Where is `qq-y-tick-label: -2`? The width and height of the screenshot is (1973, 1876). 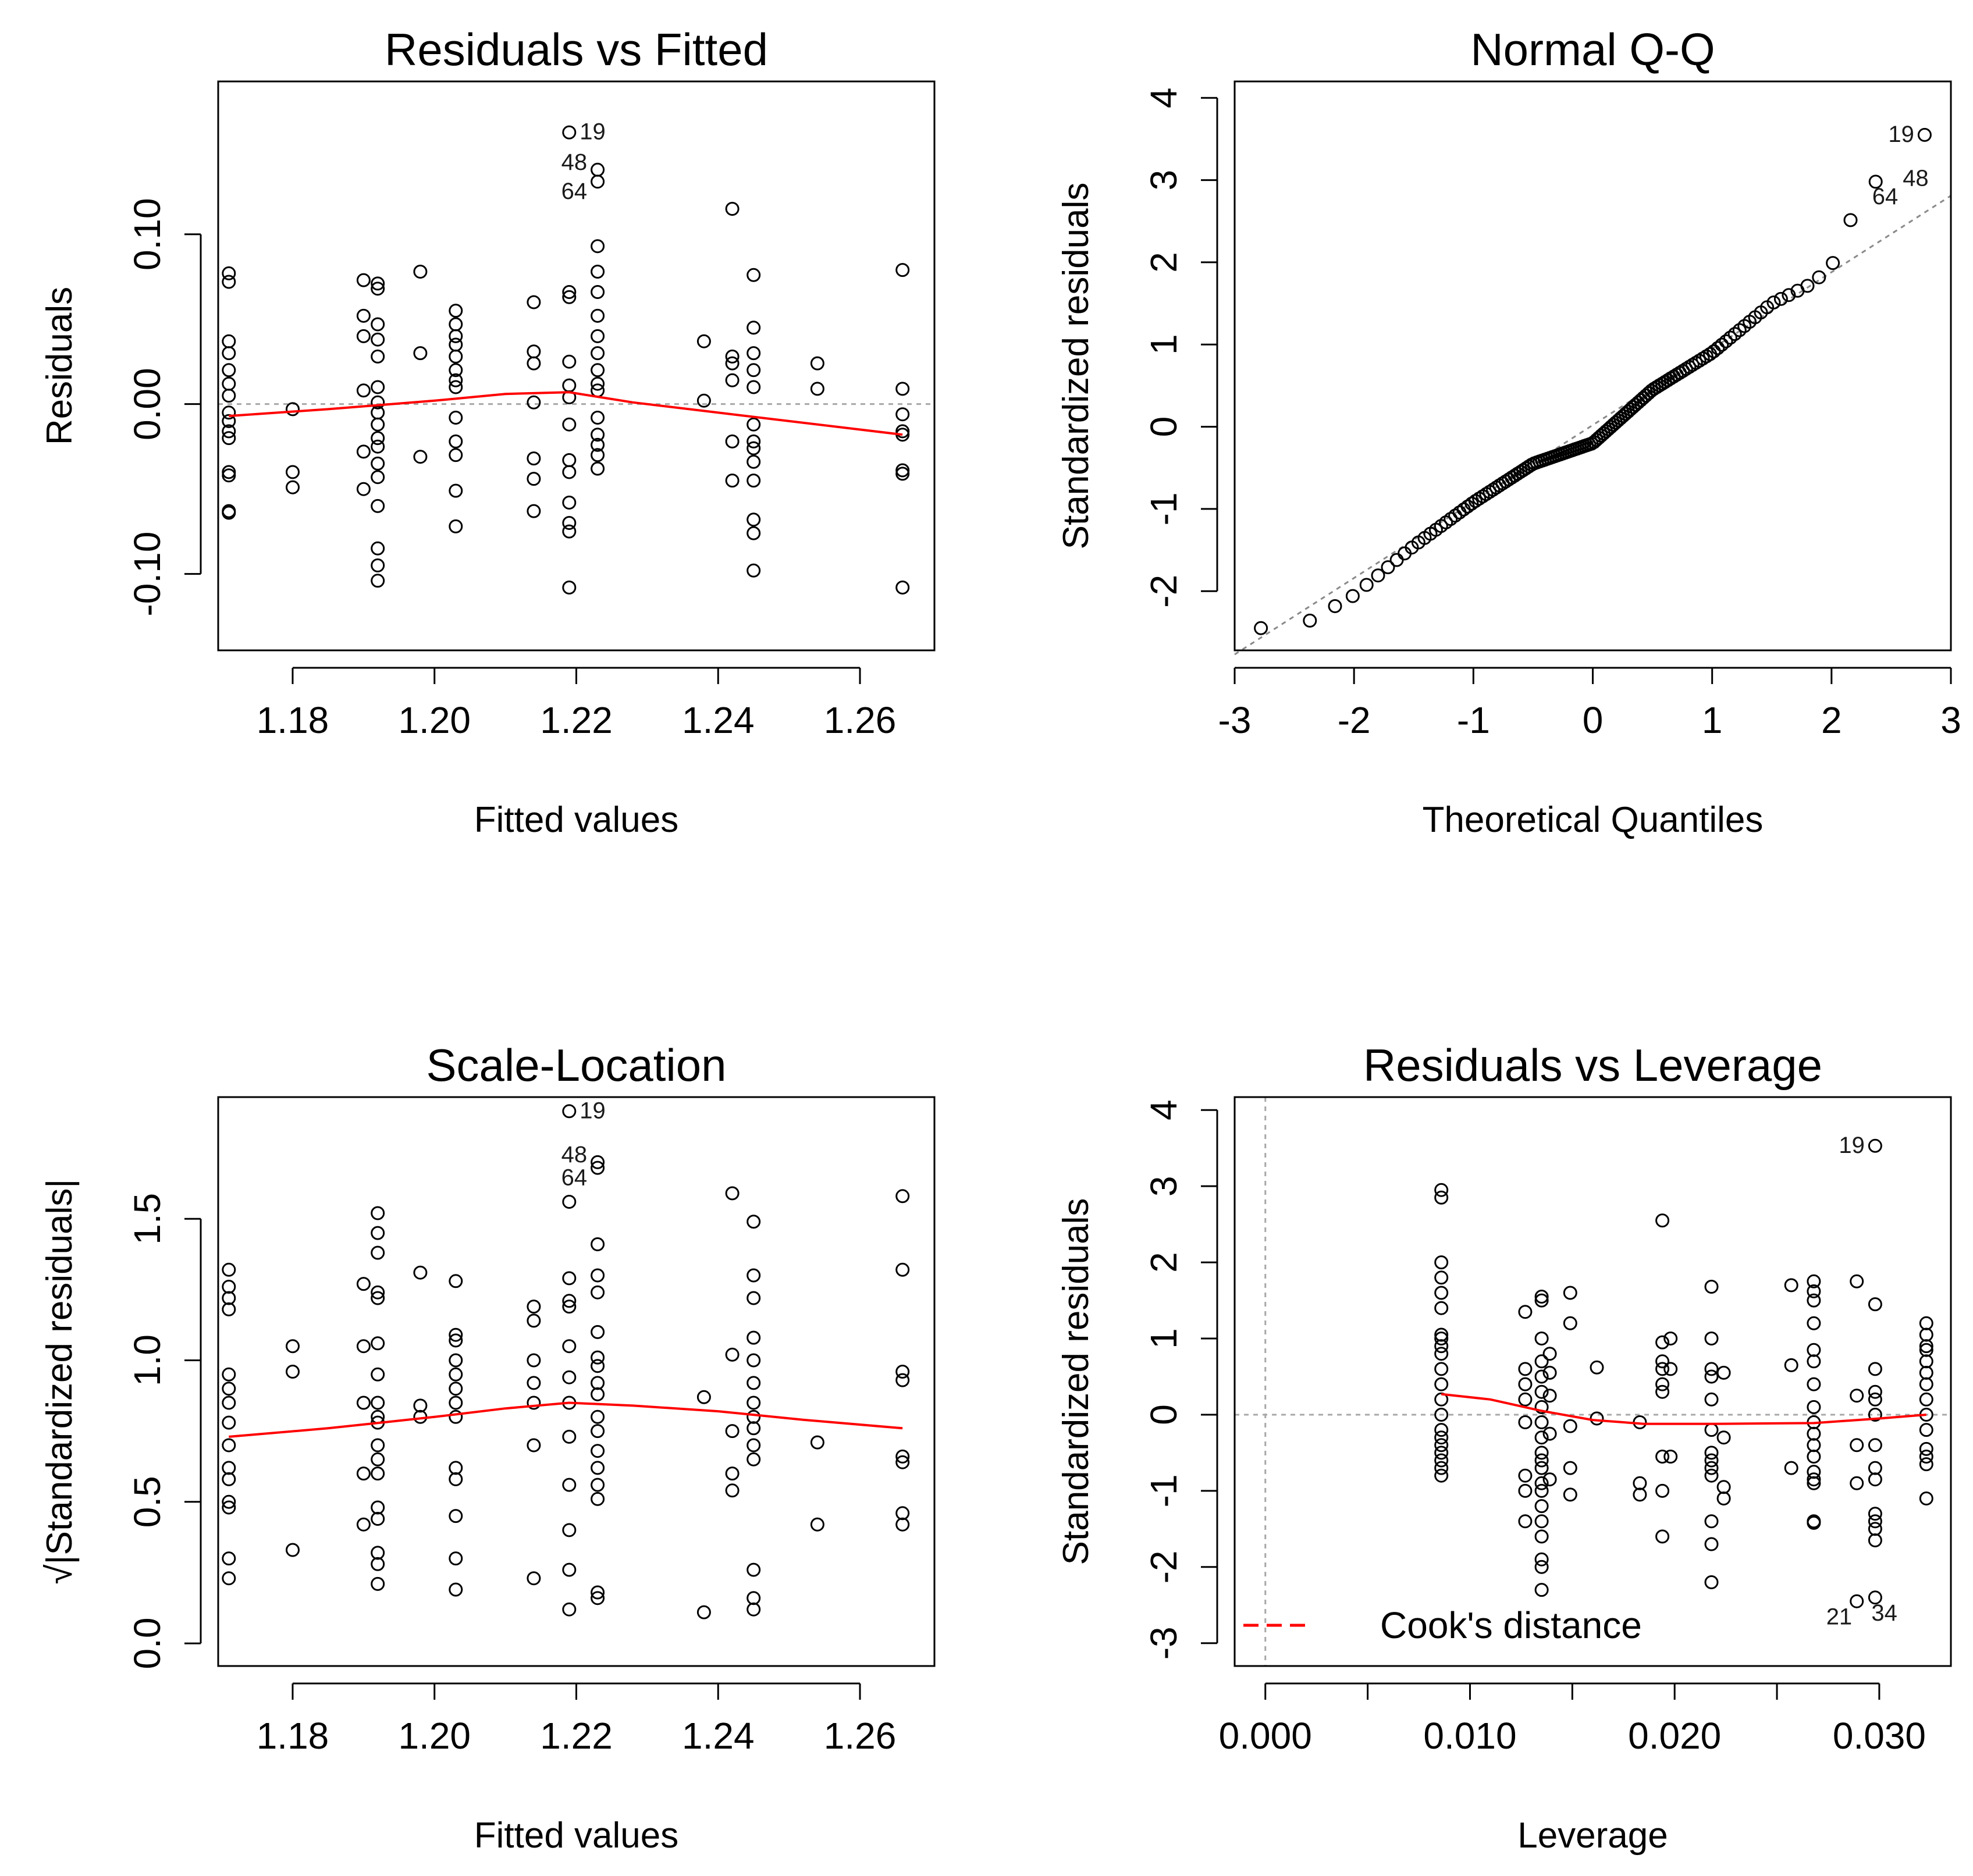 qq-y-tick-label: -2 is located at coordinates (1164, 591).